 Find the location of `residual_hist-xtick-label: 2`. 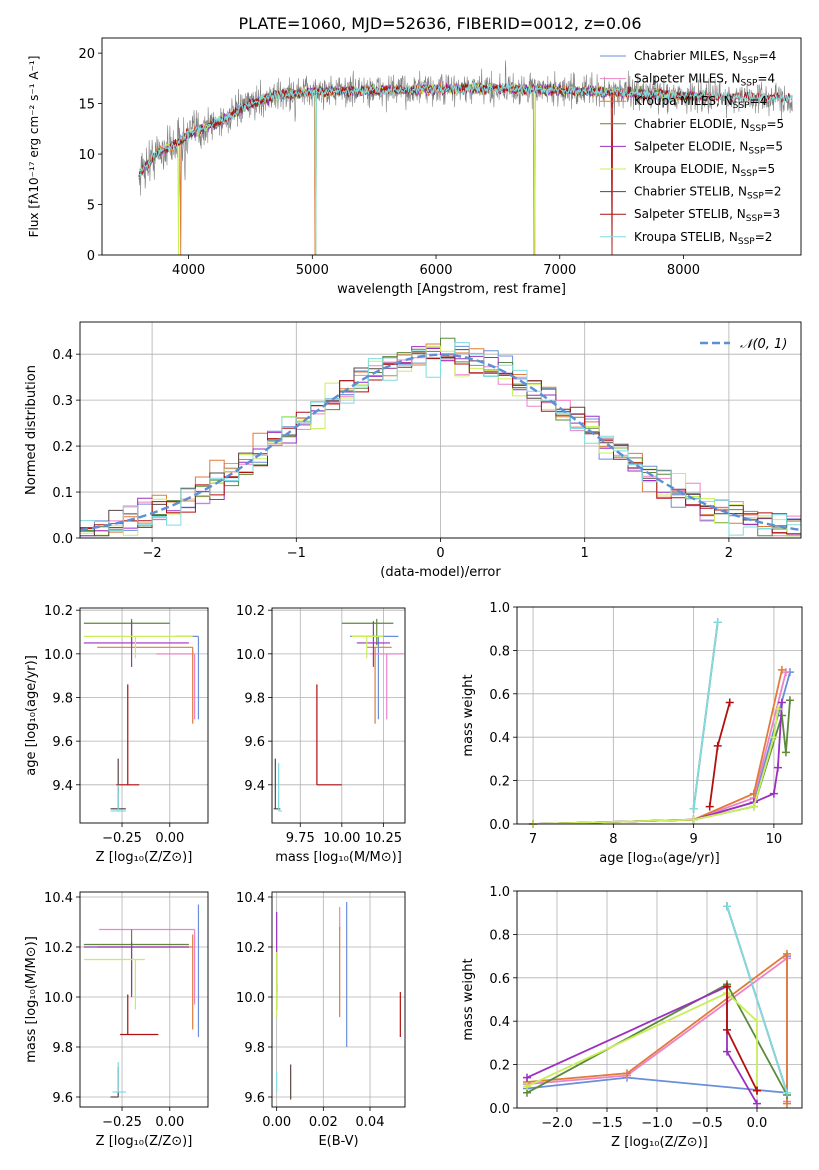

residual_hist-xtick-label: 2 is located at coordinates (729, 553).